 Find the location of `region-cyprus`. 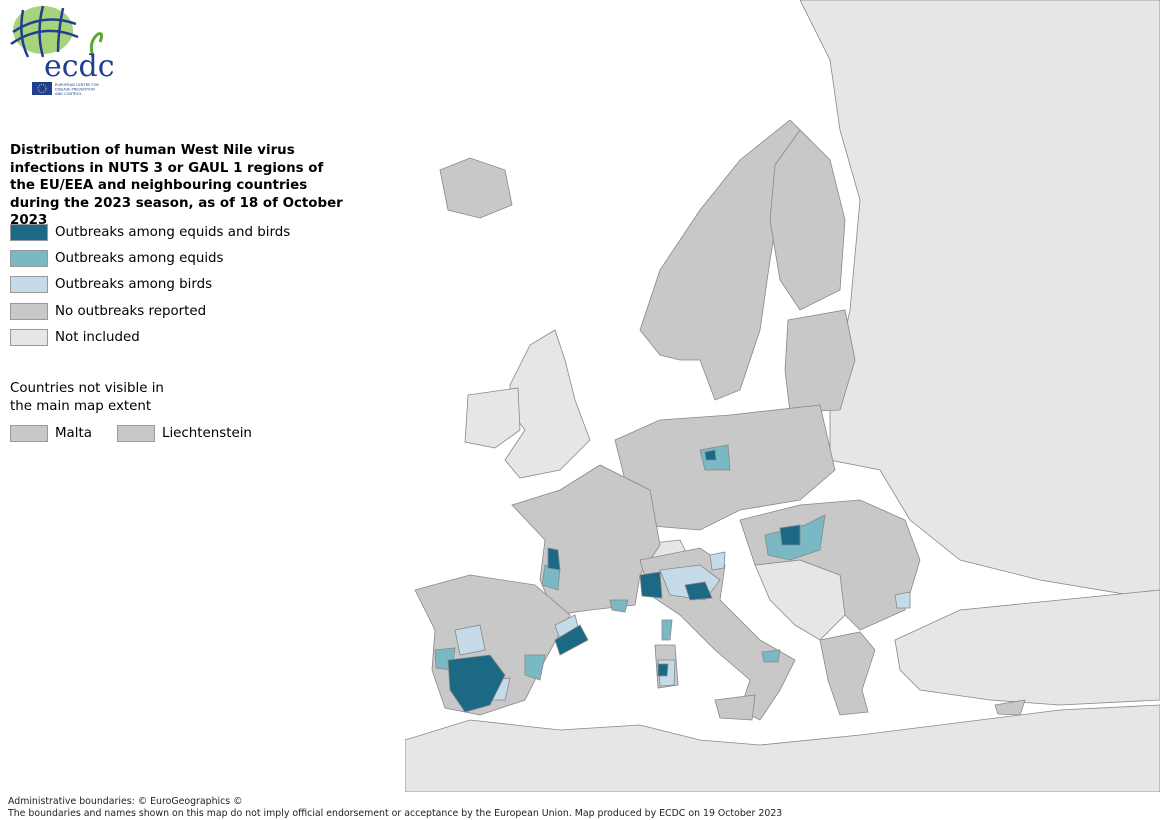

region-cyprus is located at coordinates (1010, 707).